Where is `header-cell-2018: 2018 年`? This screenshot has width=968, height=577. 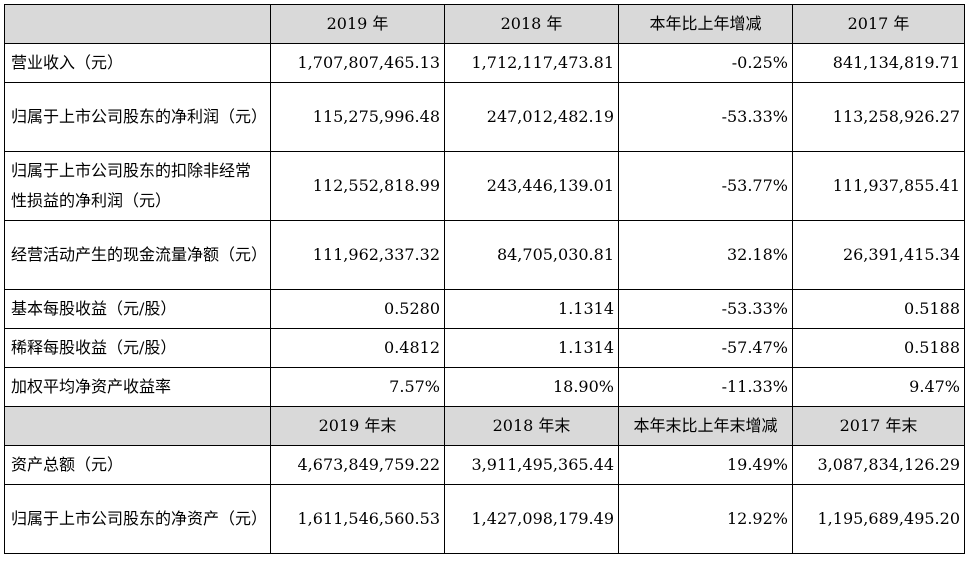 header-cell-2018: 2018 年 is located at coordinates (531, 24).